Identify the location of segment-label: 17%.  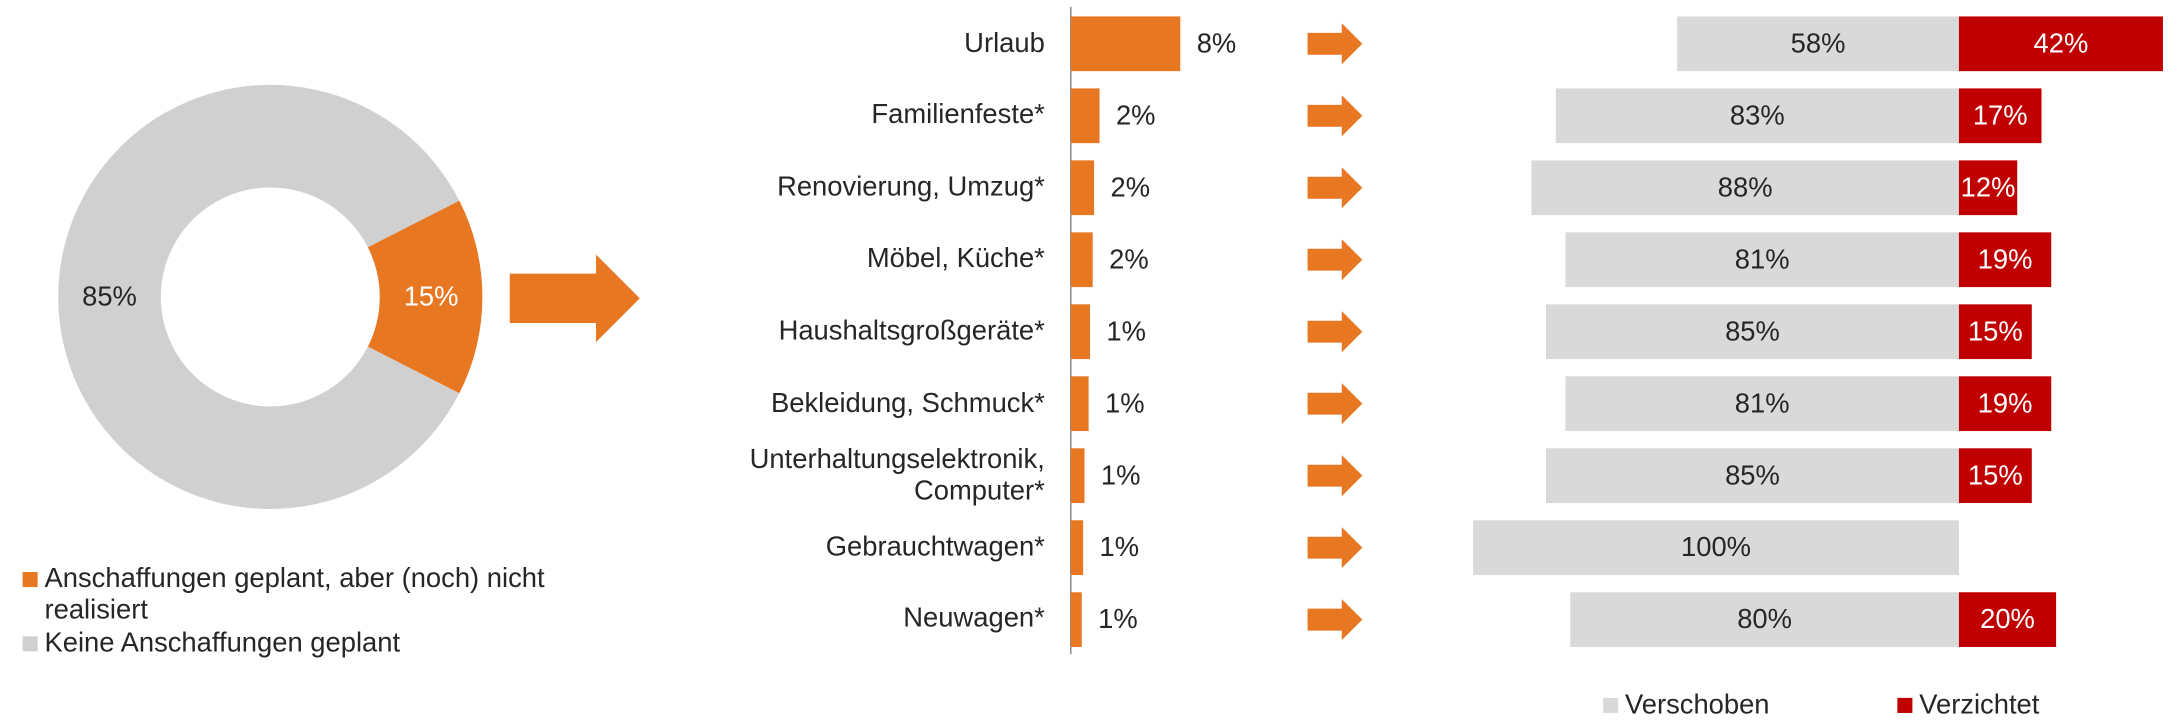
(2000, 114).